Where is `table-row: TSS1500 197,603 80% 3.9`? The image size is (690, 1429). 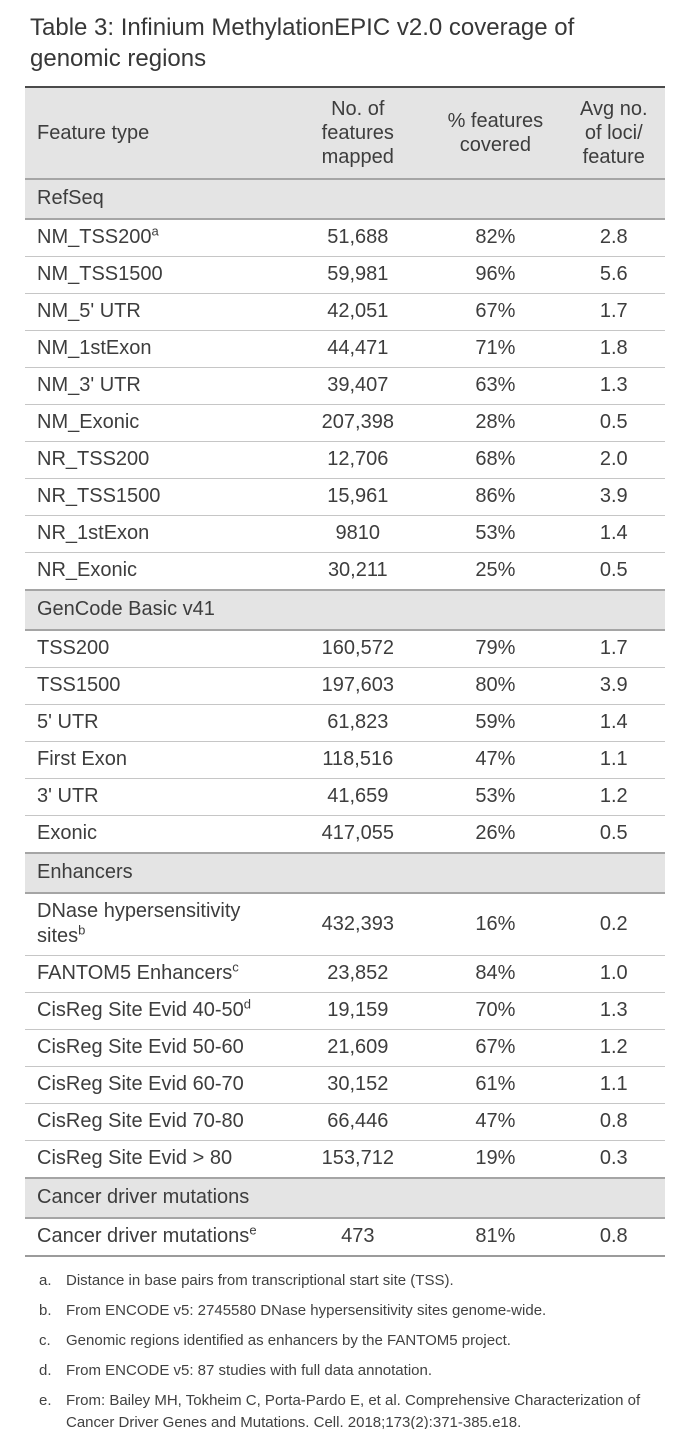
table-row: TSS1500 197,603 80% 3.9 is located at coordinates (345, 686).